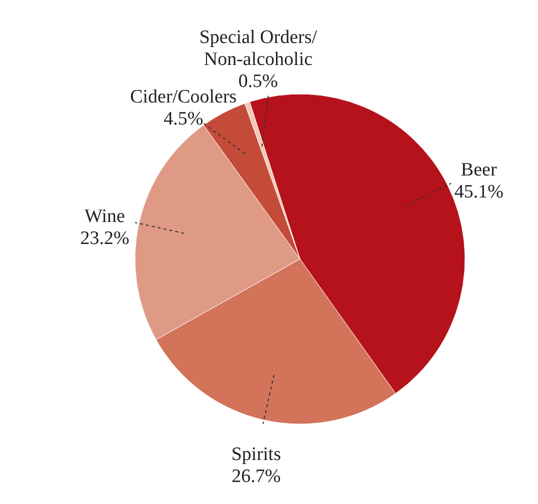  What do you see at coordinates (258, 48) in the screenshot?
I see `slice-label: Special Orders/Non-alcoholic` at bounding box center [258, 48].